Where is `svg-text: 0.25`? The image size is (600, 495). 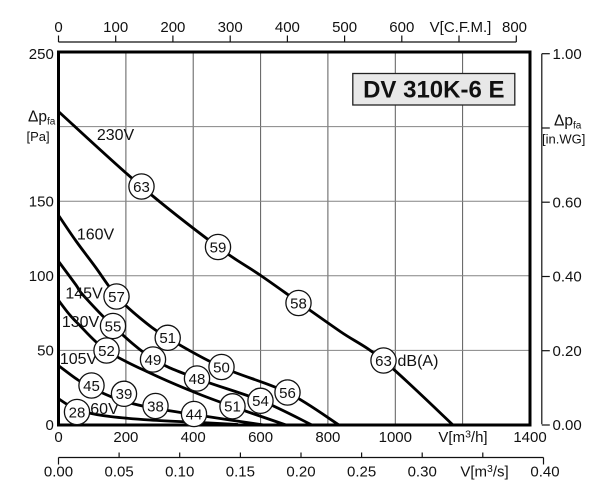 svg-text: 0.25 is located at coordinates (361, 472).